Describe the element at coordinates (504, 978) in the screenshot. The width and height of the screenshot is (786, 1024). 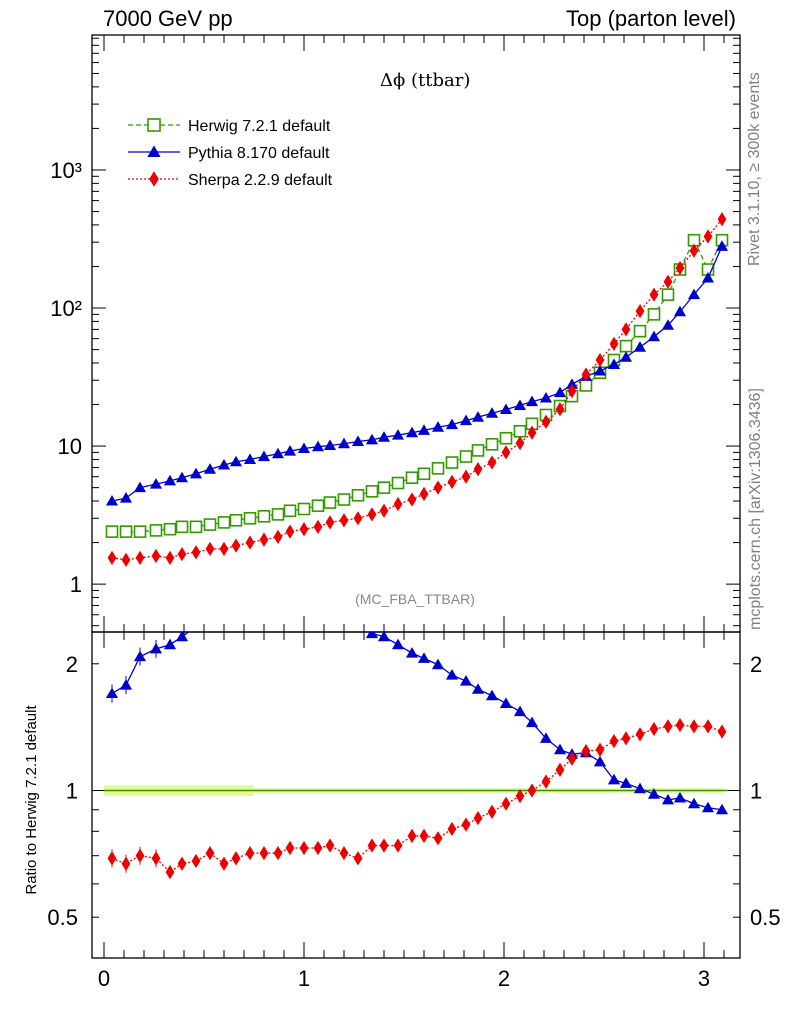
I see `x-tick-label: 2` at that location.